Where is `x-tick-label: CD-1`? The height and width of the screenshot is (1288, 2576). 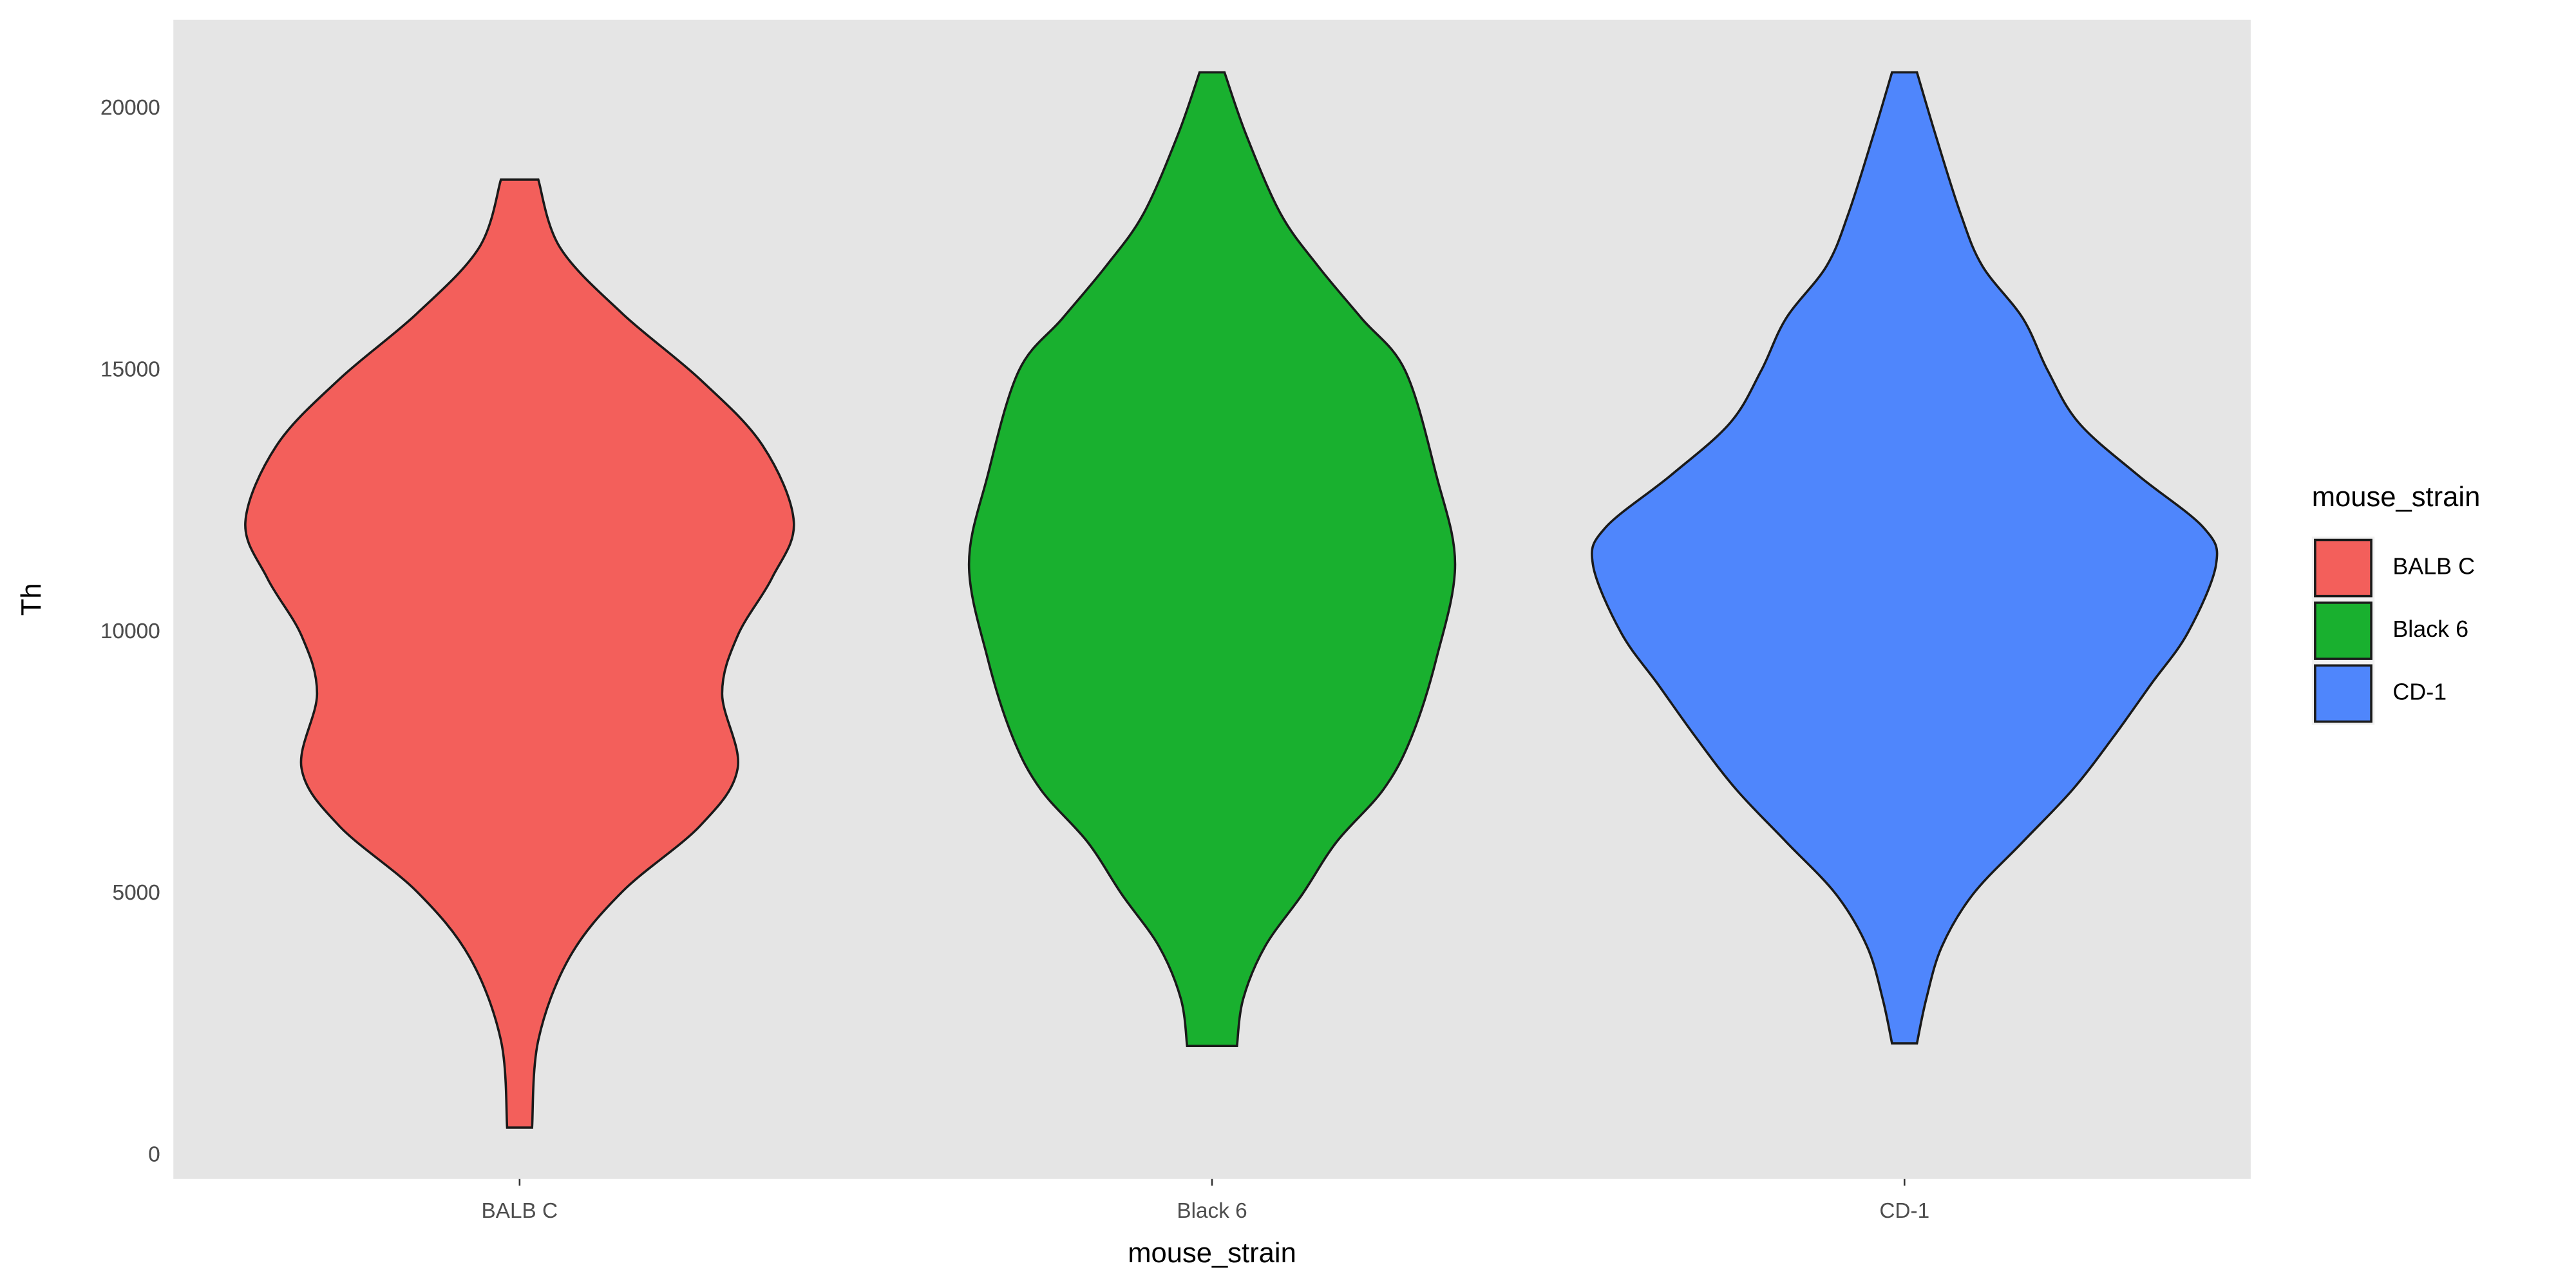 x-tick-label: CD-1 is located at coordinates (1904, 1211).